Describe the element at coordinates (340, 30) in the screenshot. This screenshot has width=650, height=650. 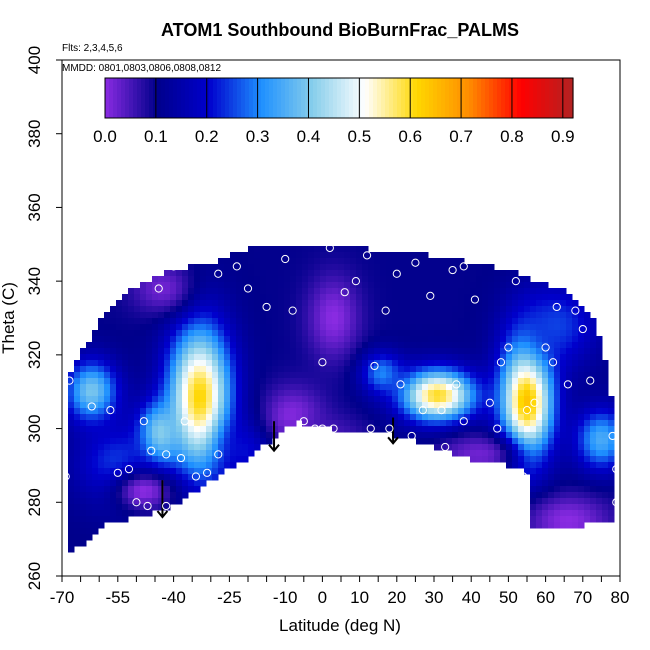
I see `chart-title: ATOM1 Southbound BioBurnFrac_PALMS` at that location.